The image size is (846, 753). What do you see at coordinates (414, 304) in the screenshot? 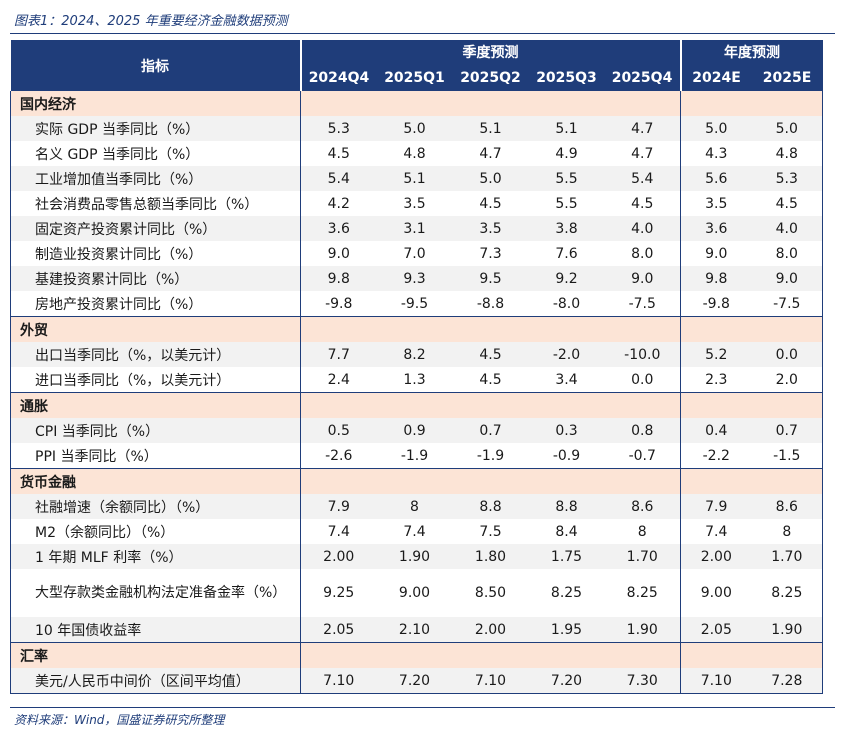
I see `value-cell: -9.5` at bounding box center [414, 304].